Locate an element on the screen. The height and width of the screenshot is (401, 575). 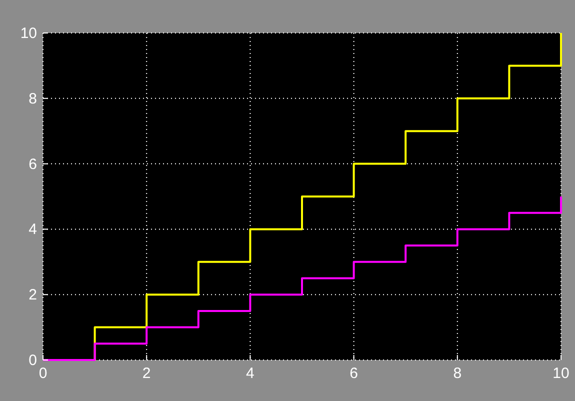
x-tick-label: 4 is located at coordinates (250, 373).